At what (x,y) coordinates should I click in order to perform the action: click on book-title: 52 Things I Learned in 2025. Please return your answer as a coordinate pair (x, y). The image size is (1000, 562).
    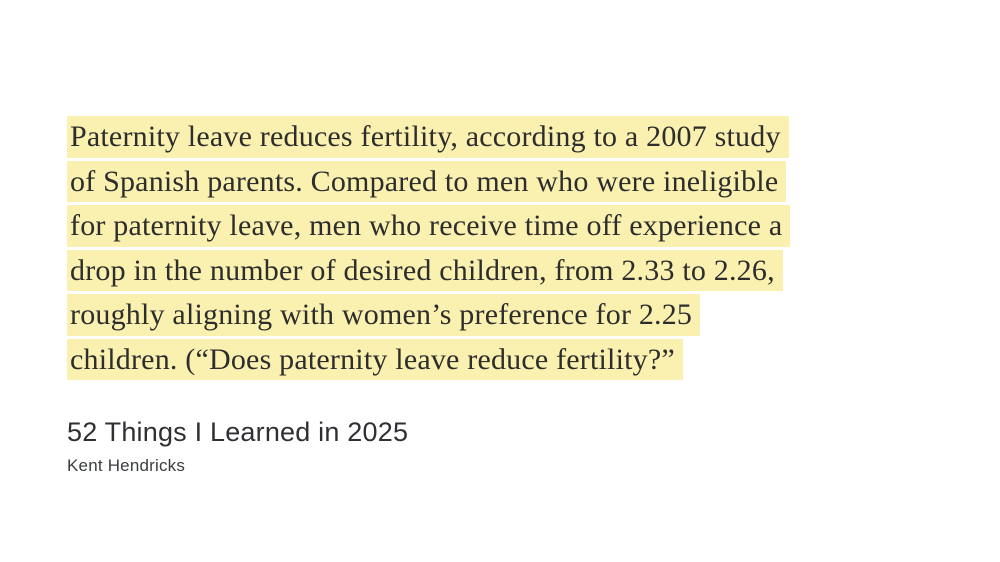
    Looking at the image, I should click on (238, 432).